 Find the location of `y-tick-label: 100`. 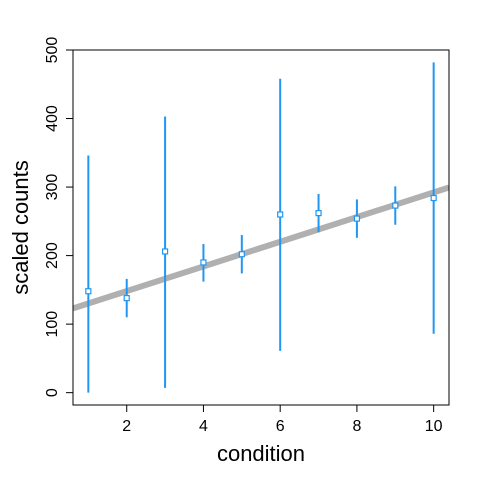

y-tick-label: 100 is located at coordinates (52, 324).